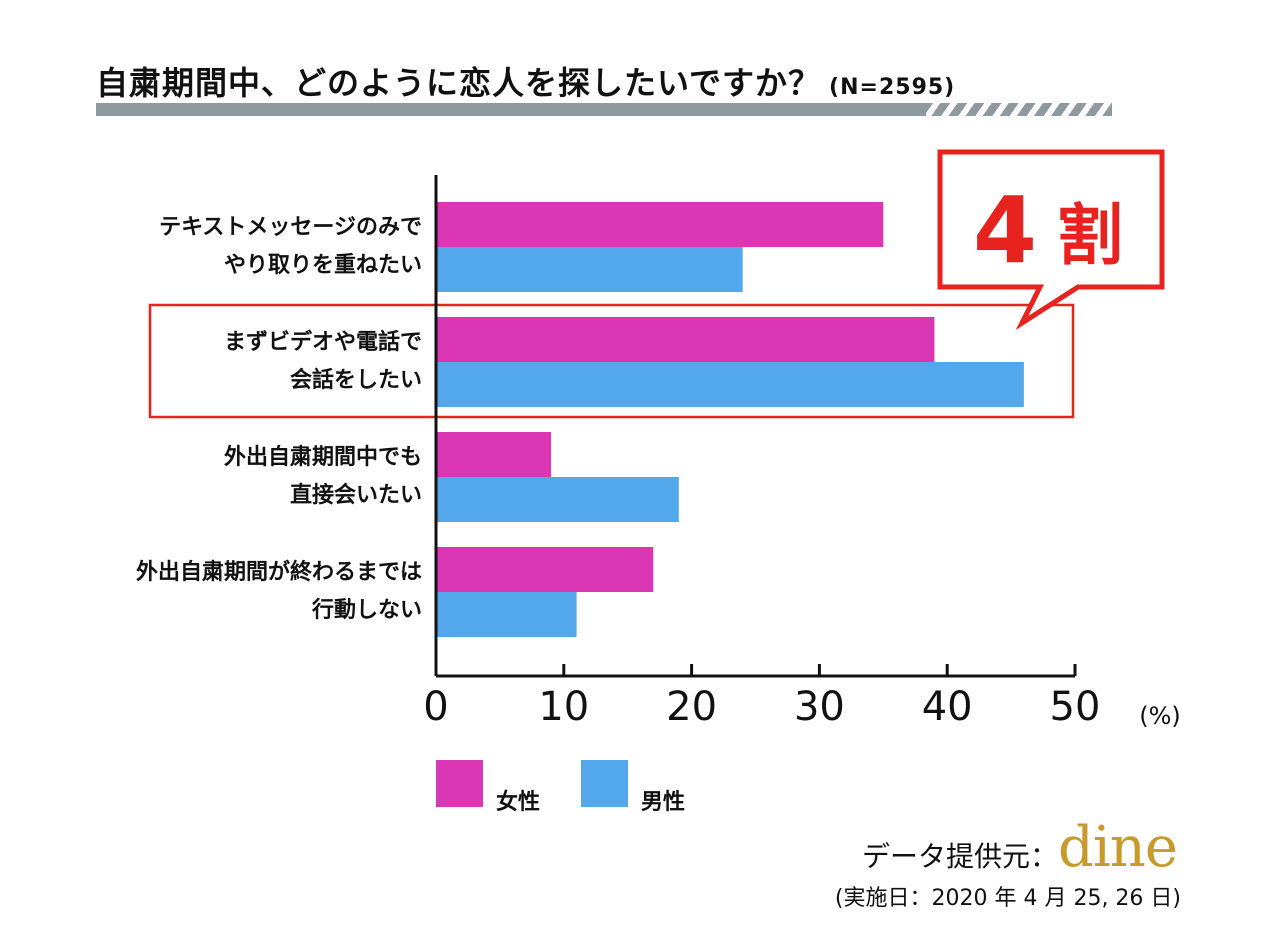 This screenshot has width=1273, height=948. What do you see at coordinates (1090, 235) in the screenshot?
I see `callout-text: 割` at bounding box center [1090, 235].